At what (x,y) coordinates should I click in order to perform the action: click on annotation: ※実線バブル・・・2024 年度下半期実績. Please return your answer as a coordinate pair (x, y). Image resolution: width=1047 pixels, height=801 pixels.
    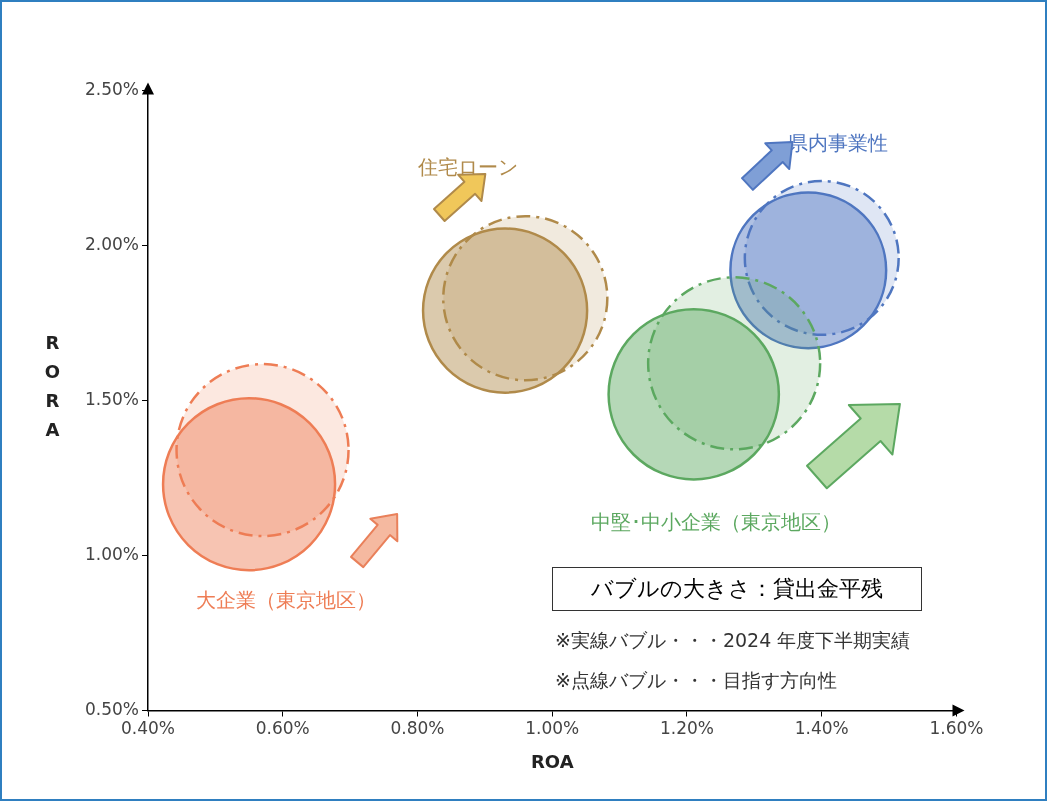
    Looking at the image, I should click on (733, 640).